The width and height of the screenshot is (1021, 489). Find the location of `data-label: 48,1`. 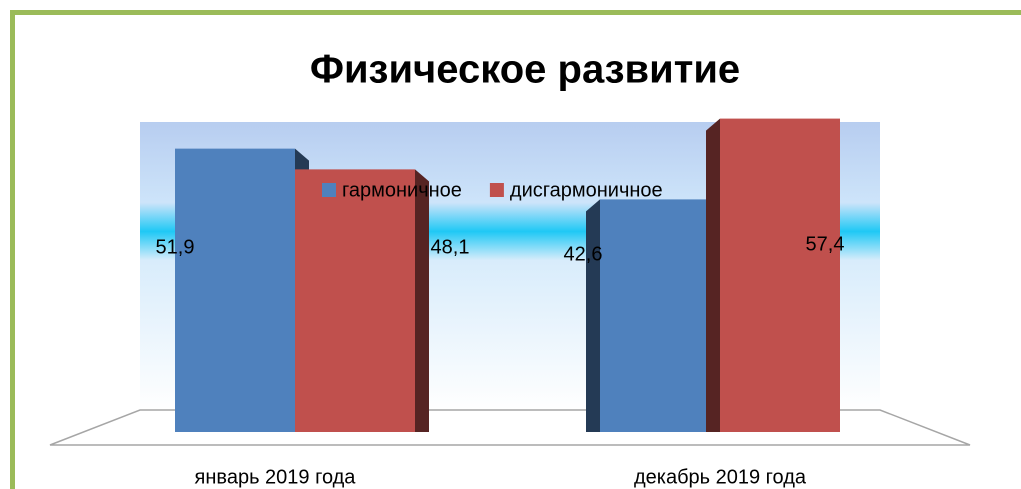

data-label: 48,1 is located at coordinates (450, 247).